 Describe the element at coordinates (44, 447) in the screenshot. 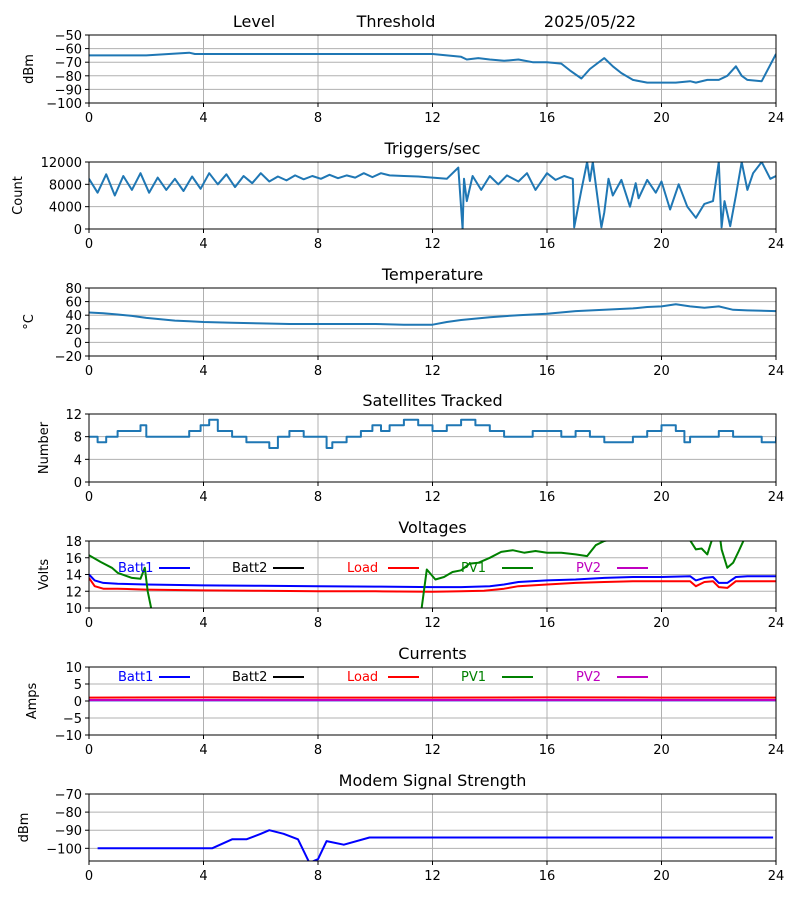

I see `y-axis-label: Number` at that location.